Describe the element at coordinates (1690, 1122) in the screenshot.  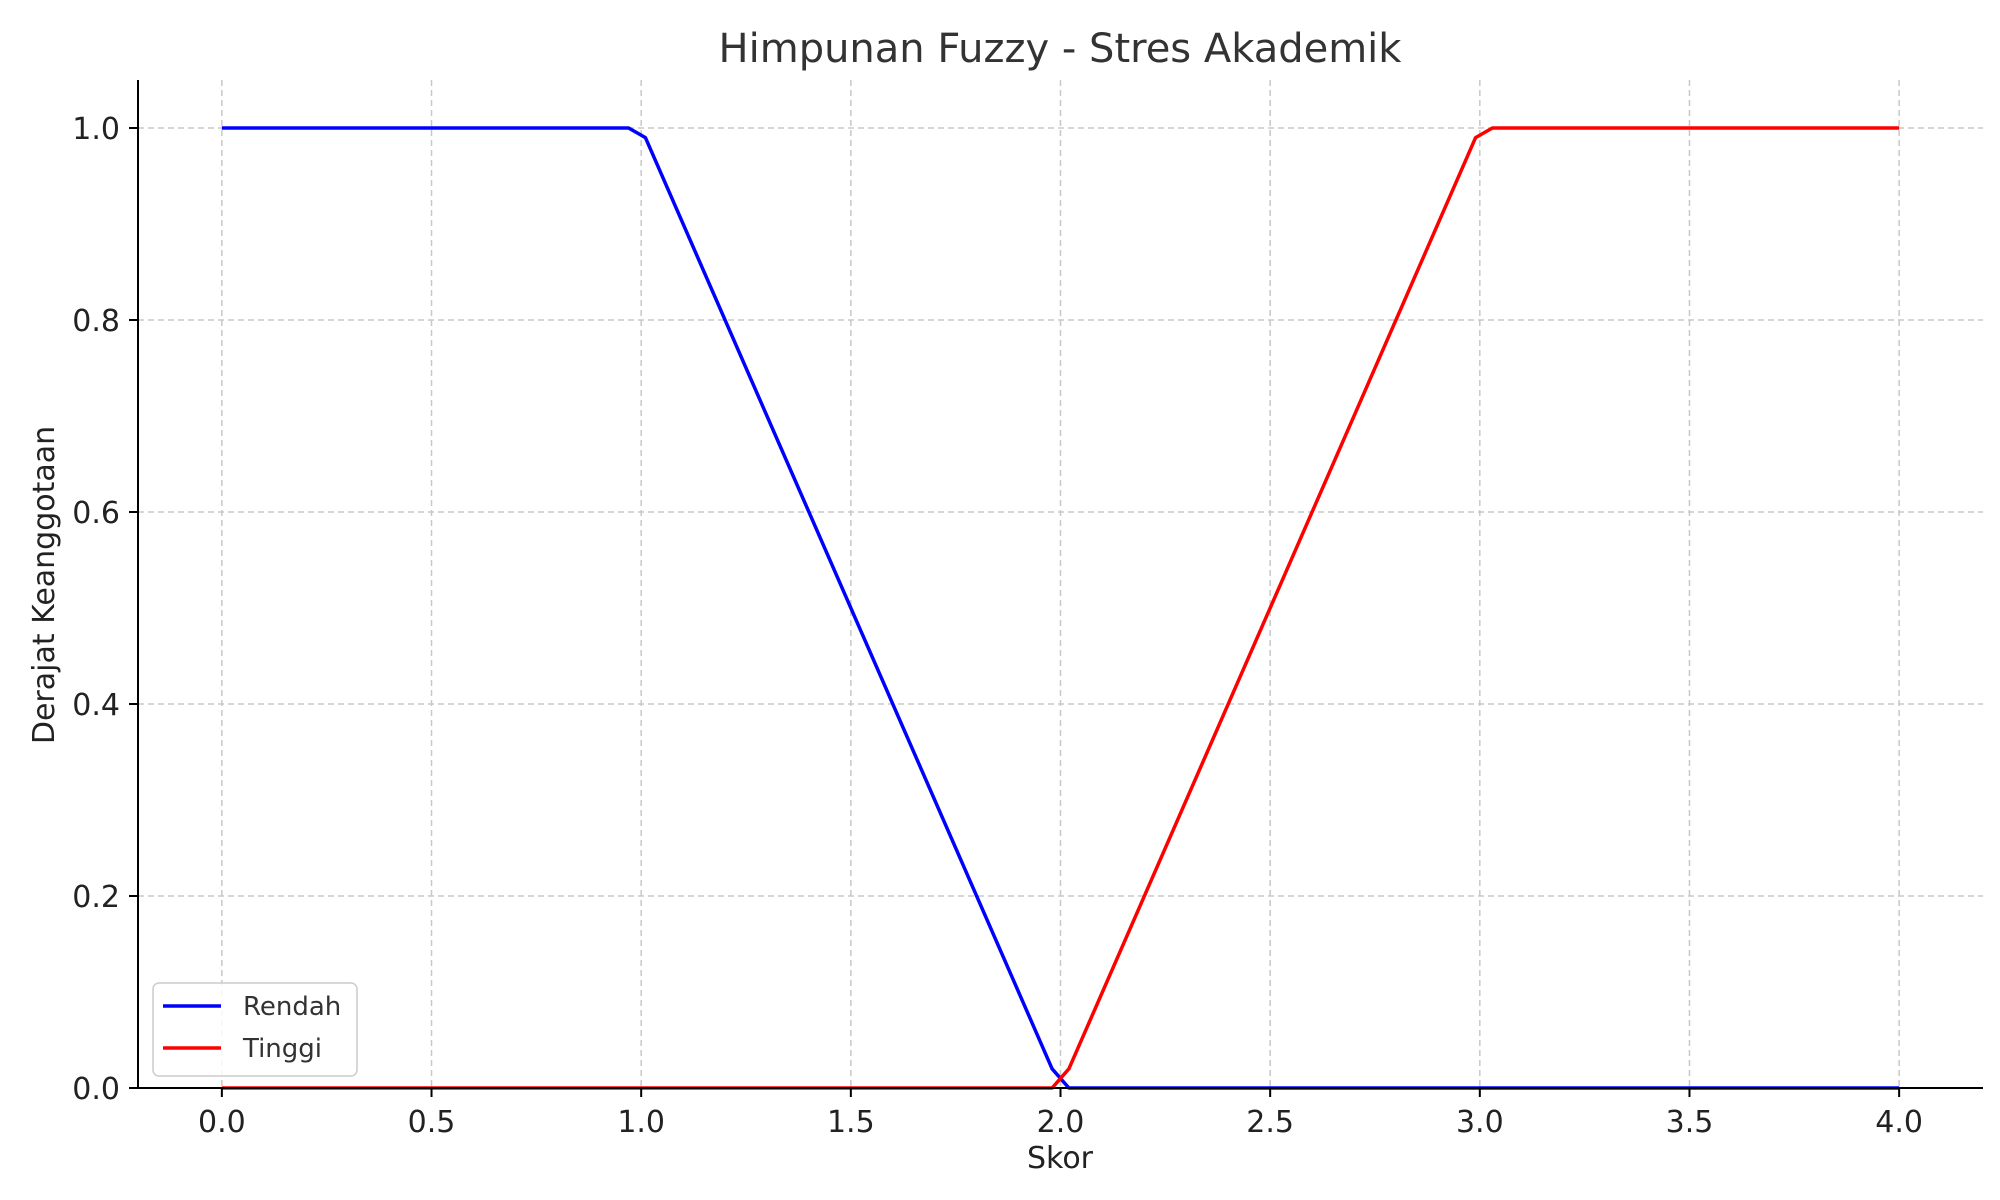
I see `x-tick-label: 3.5` at that location.